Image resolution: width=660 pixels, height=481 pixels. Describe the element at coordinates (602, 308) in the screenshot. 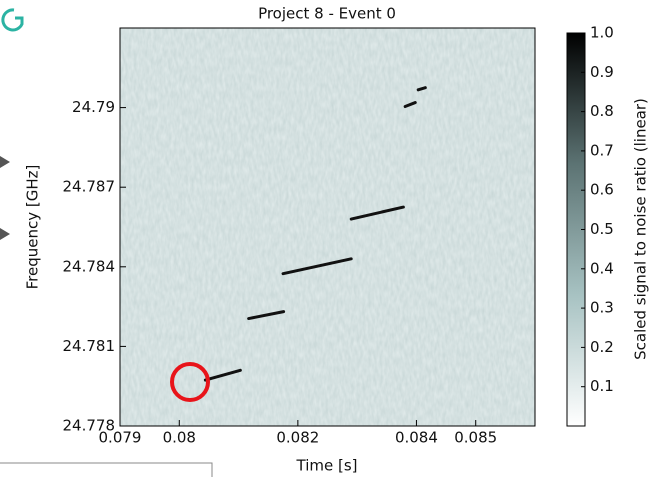

I see `colorbar-tick-label: 0.3` at that location.